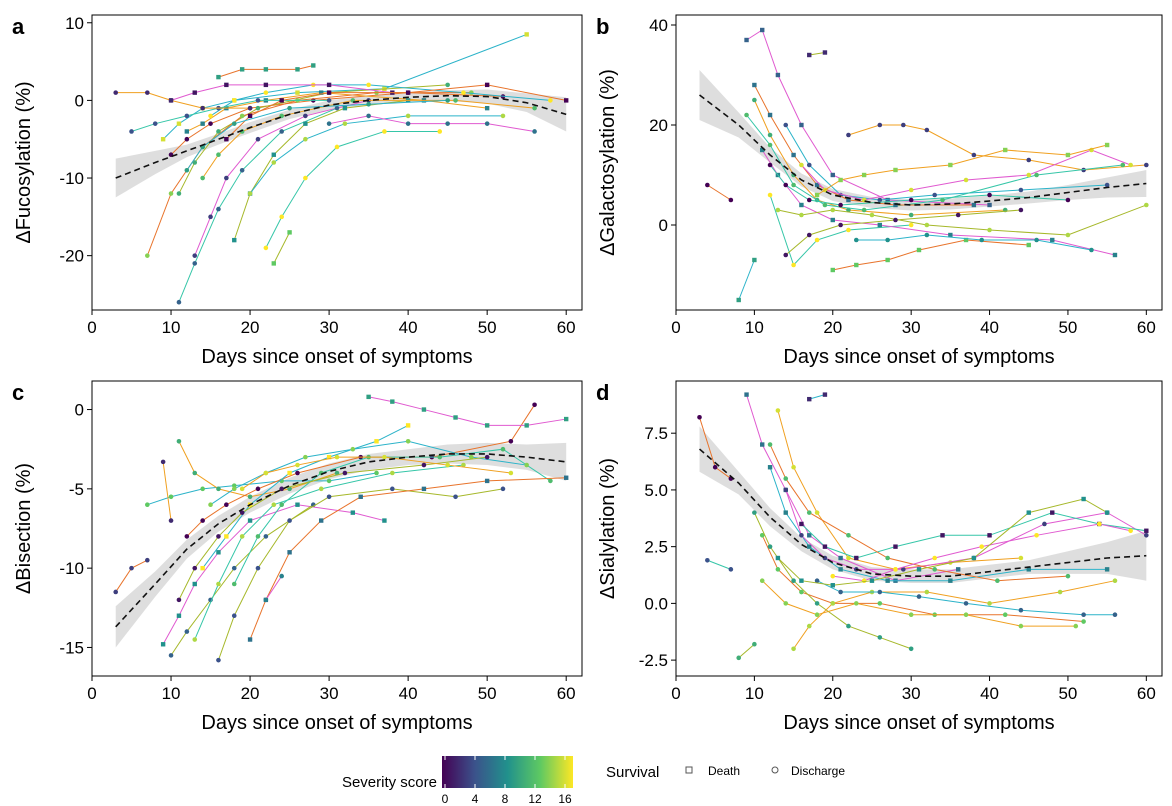  I want to click on y-axis-title: ΔFucosylation (%), so click(24, 162).